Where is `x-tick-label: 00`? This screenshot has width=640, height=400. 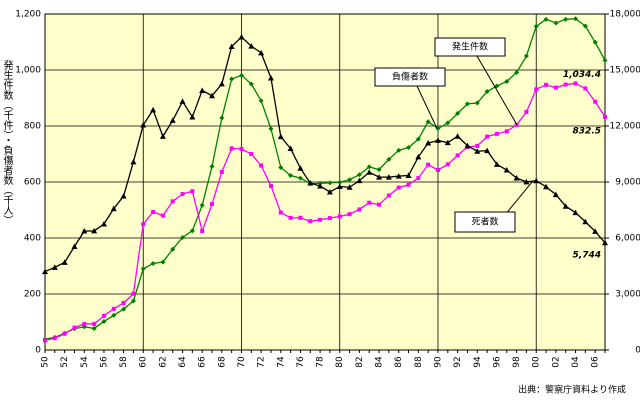 x-tick-label: 00 is located at coordinates (537, 362).